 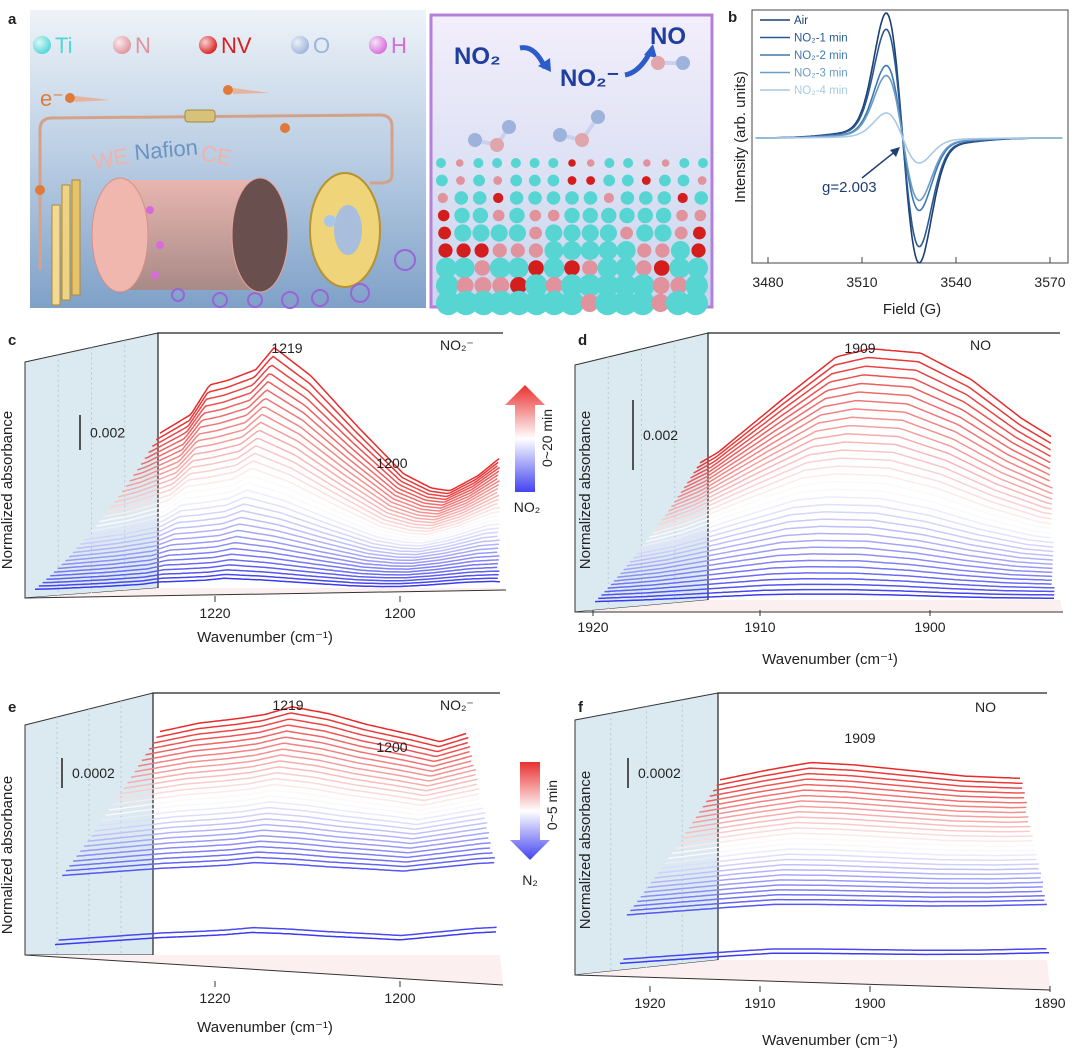 What do you see at coordinates (477, 56) in the screenshot?
I see `reactant-label: NO₂` at bounding box center [477, 56].